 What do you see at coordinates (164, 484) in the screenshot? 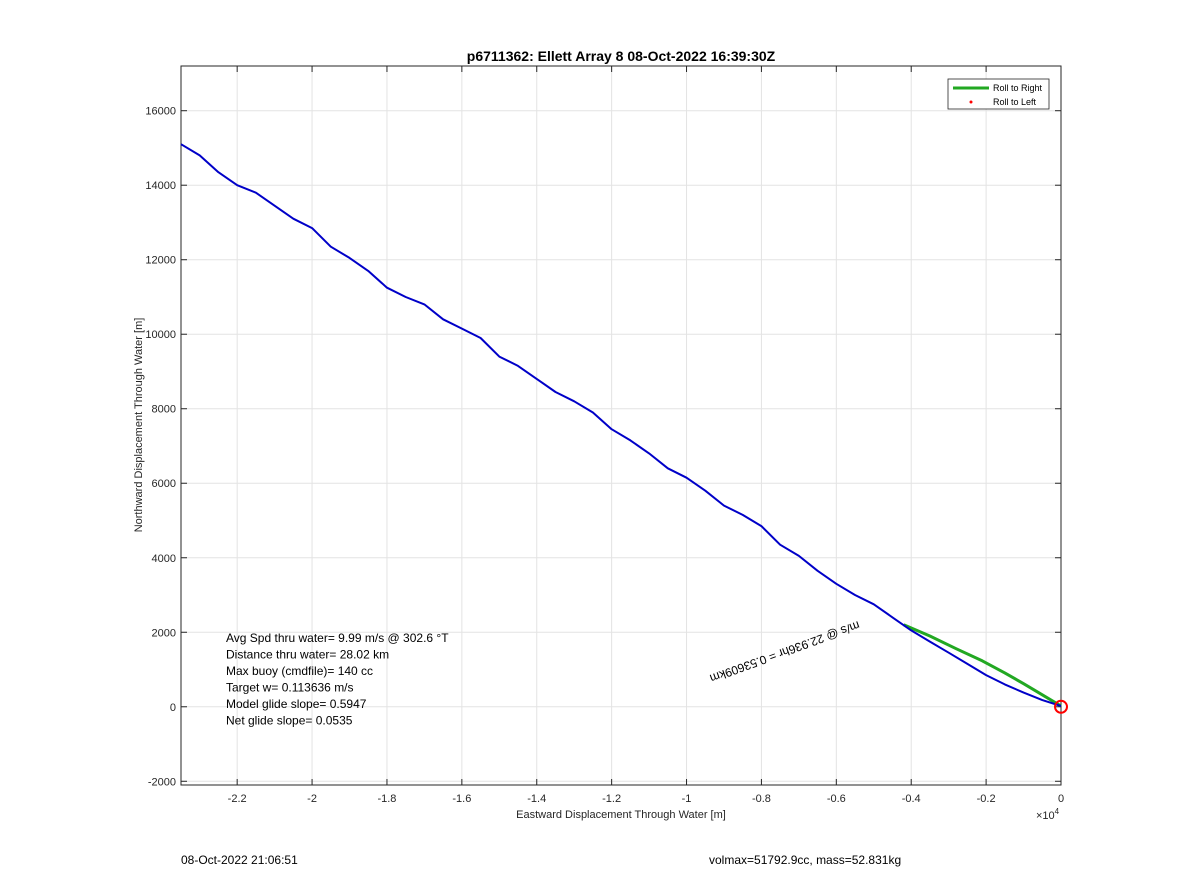
I see `y-tick-label: 6000` at bounding box center [164, 484].